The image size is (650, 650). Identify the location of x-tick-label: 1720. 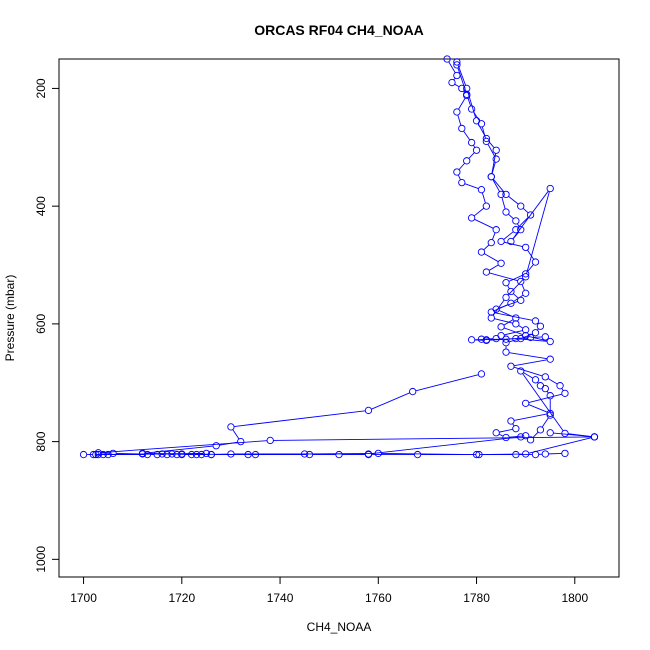
(181, 598).